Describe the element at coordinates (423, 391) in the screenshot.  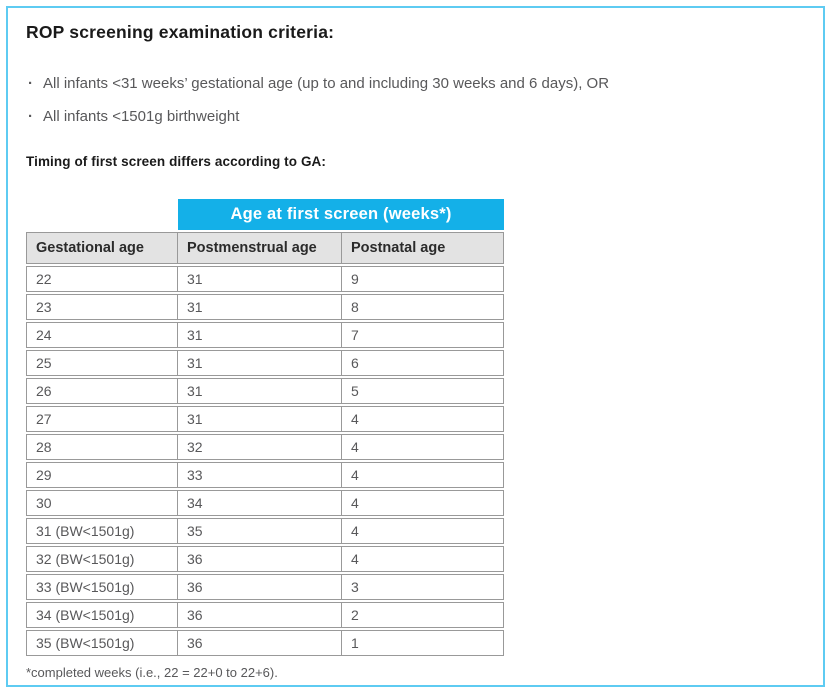
I see `table-cell: 5` at that location.